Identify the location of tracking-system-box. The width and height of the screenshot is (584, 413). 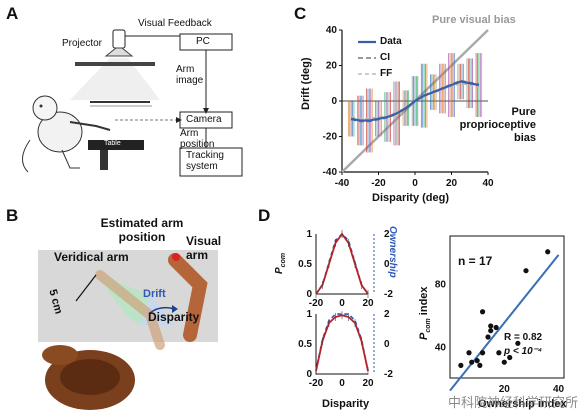
(211, 162).